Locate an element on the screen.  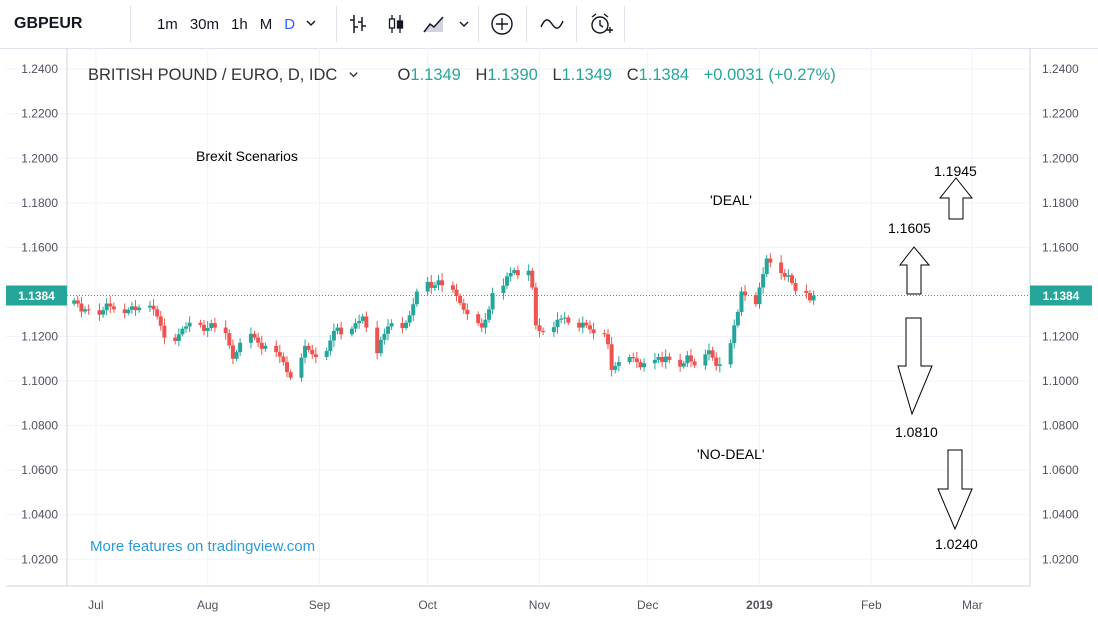
tradingview-link: More features on tradingview.com is located at coordinates (203, 546).